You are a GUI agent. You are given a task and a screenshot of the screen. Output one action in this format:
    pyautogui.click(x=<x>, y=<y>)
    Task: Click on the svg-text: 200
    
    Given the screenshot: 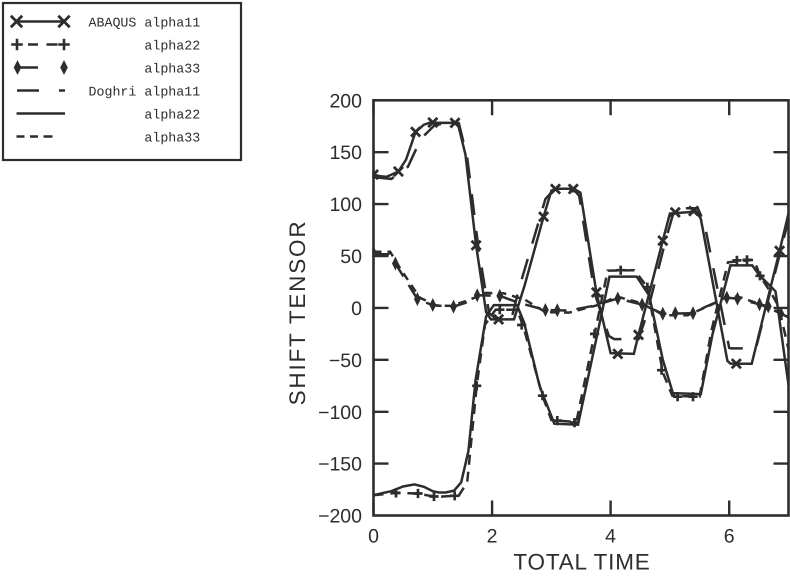 What is the action you would take?
    pyautogui.click(x=345, y=101)
    